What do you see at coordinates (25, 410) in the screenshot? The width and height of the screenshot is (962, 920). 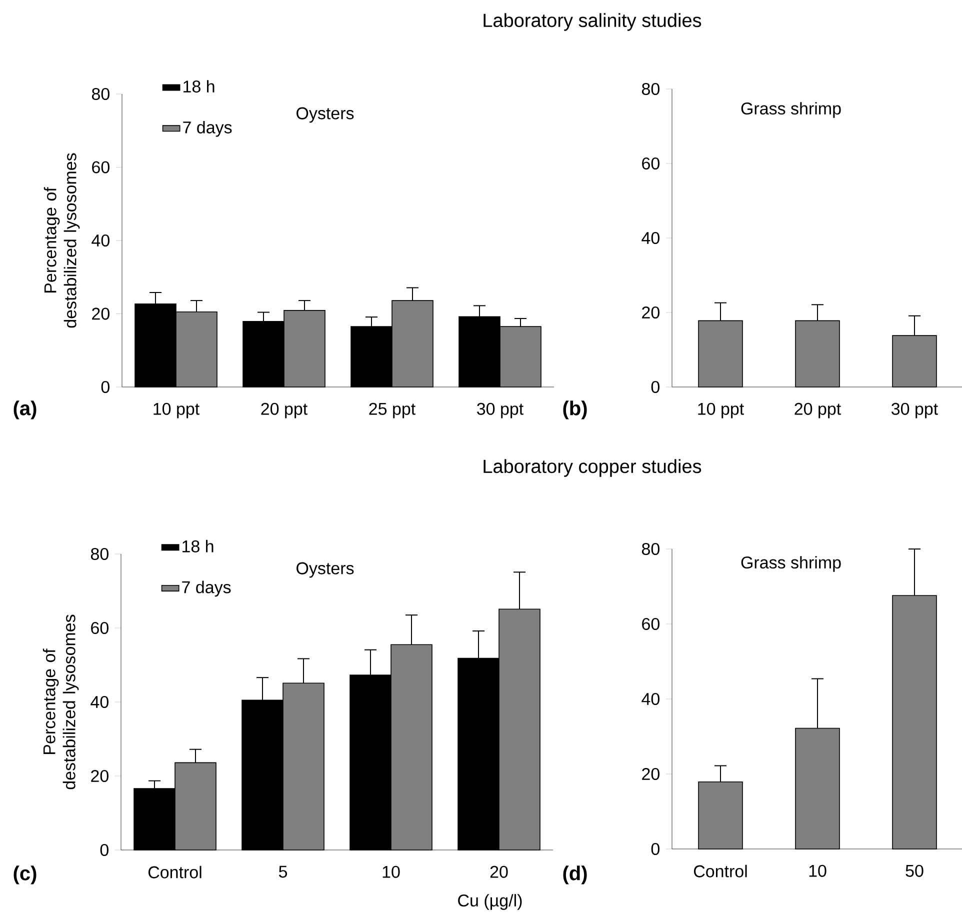 I see `text: (a)` at bounding box center [25, 410].